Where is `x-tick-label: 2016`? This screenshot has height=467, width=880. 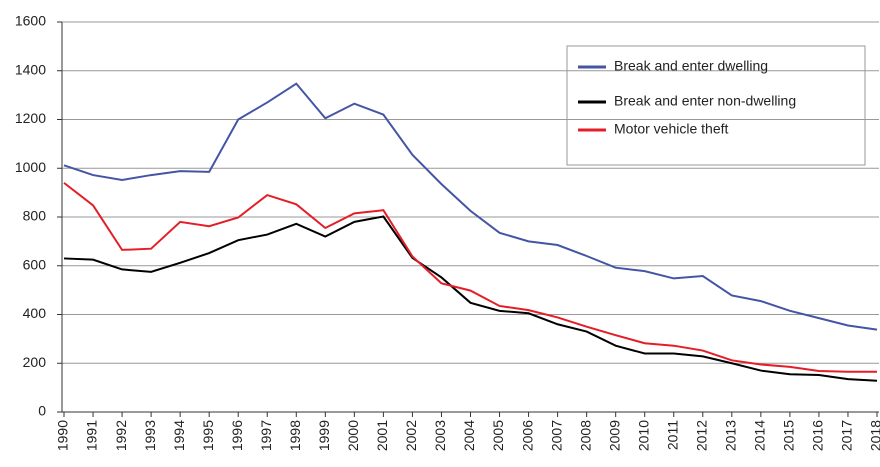 x-tick-label: 2016 is located at coordinates (818, 435).